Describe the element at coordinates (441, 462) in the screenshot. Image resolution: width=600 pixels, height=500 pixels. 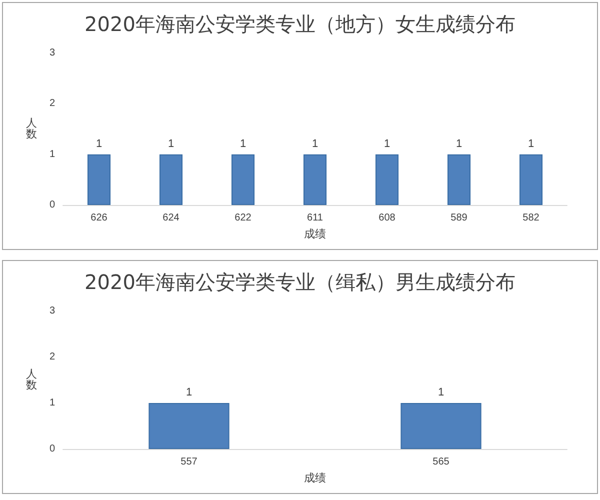
I see `x-tick-label: 565` at that location.